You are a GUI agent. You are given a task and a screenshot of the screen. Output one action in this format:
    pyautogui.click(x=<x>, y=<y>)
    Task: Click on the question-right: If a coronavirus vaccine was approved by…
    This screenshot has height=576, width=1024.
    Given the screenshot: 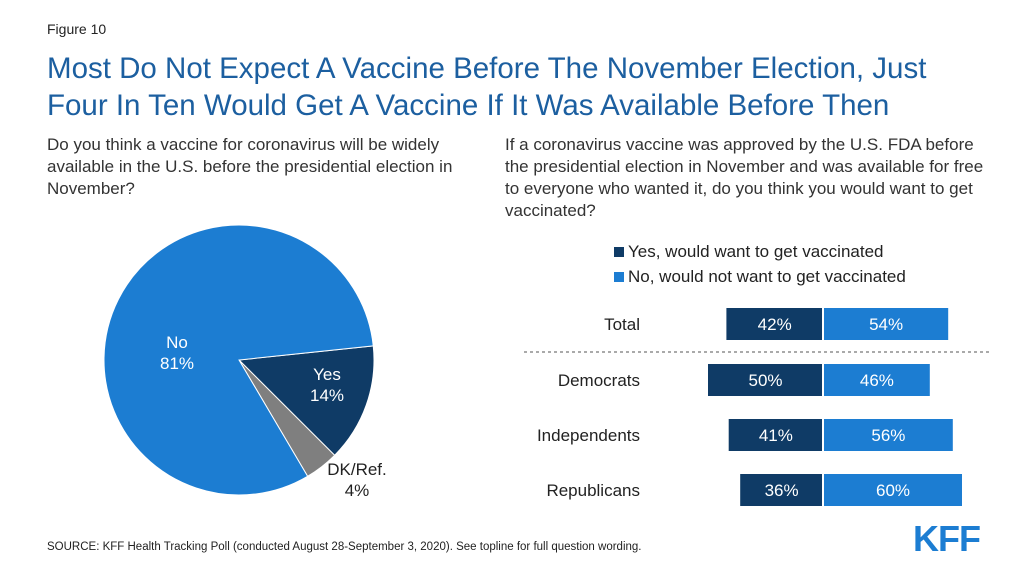 What is the action you would take?
    pyautogui.click(x=744, y=177)
    